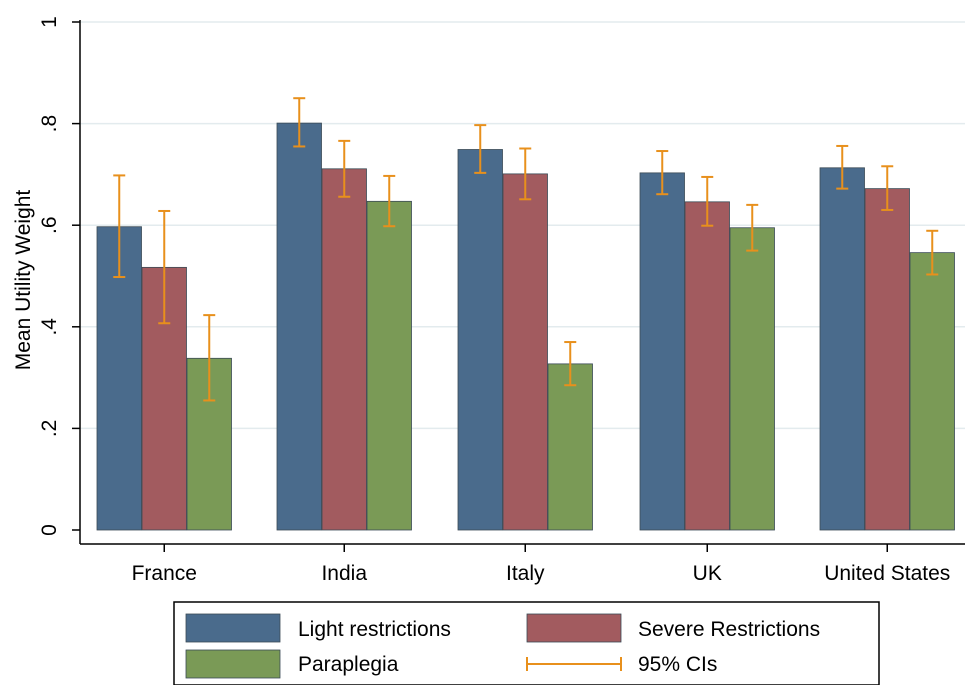 This screenshot has height=685, width=967. Describe the element at coordinates (164, 573) in the screenshot. I see `x-tick-label: France` at that location.